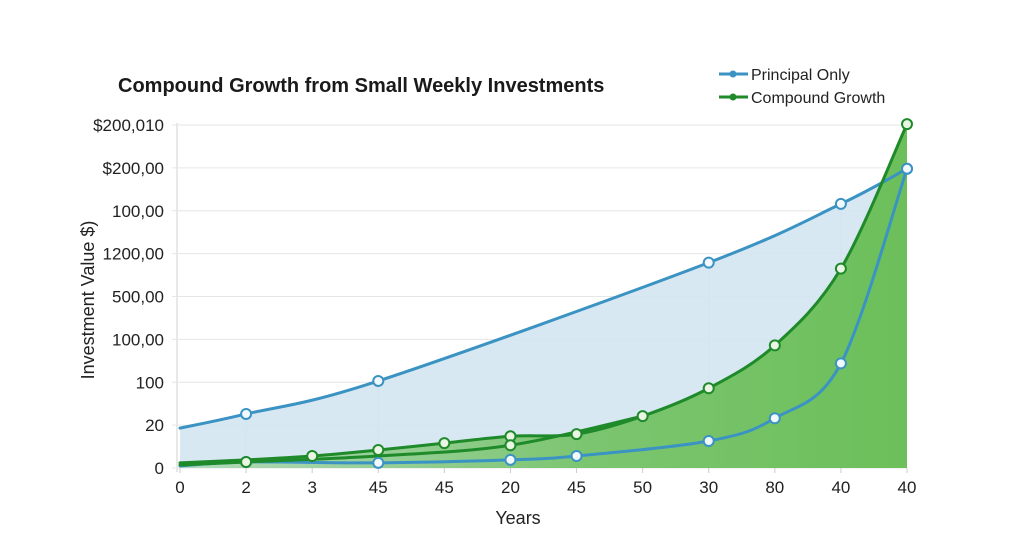 Image resolution: width=1024 pixels, height=559 pixels. Describe the element at coordinates (517, 518) in the screenshot. I see `x-axis-label: Years` at that location.